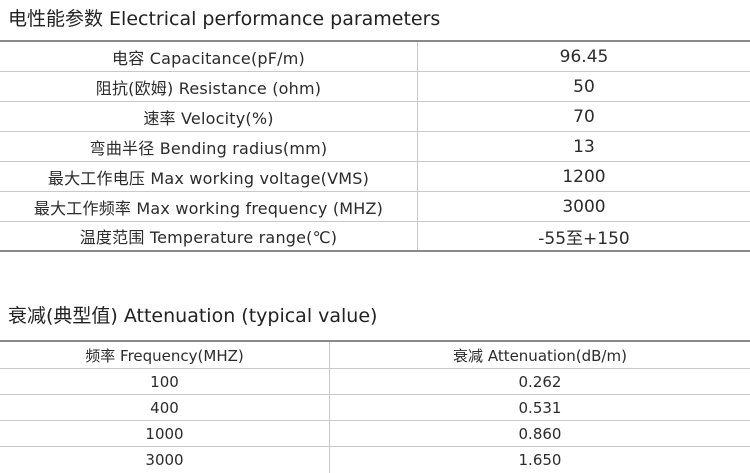 The width and height of the screenshot is (750, 473). What do you see at coordinates (209, 146) in the screenshot?
I see `parameter-label: 弯曲半径 Bending radius(mm)` at bounding box center [209, 146].